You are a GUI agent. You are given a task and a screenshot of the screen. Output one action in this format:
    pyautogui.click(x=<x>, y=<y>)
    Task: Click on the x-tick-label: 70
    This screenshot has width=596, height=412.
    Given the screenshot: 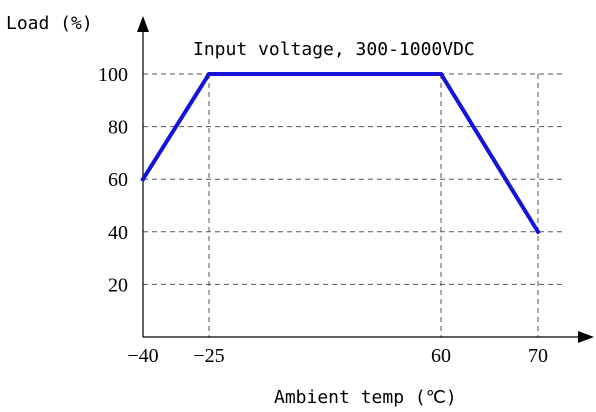 What is the action you would take?
    pyautogui.click(x=538, y=356)
    